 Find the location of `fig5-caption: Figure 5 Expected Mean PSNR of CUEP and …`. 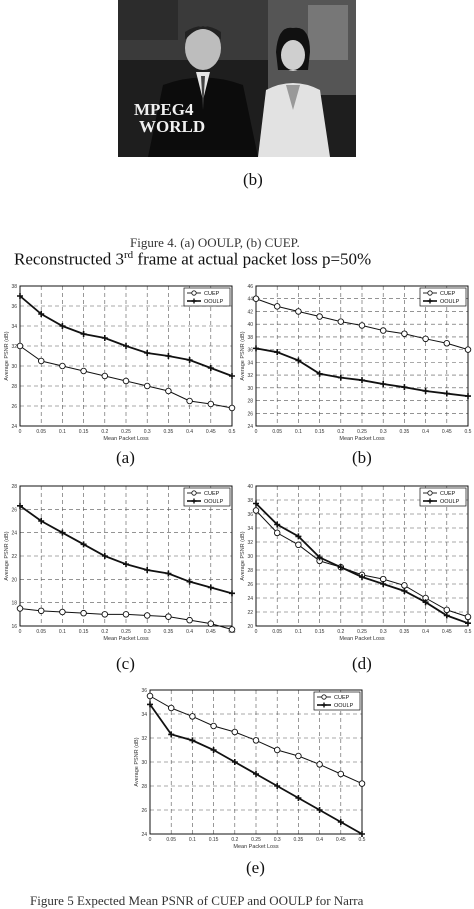

fig5-caption: Figure 5 Expected Mean PSNR of CUEP and … is located at coordinates (197, 900).